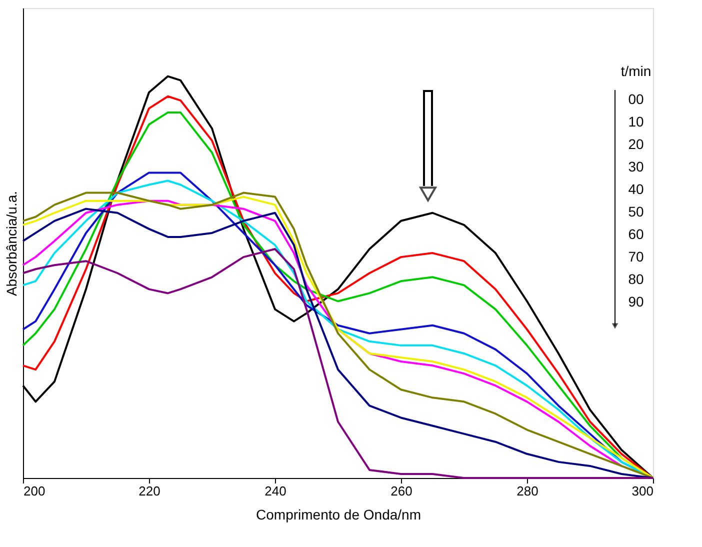  Describe the element at coordinates (636, 212) in the screenshot. I see `annotation: 50` at that location.